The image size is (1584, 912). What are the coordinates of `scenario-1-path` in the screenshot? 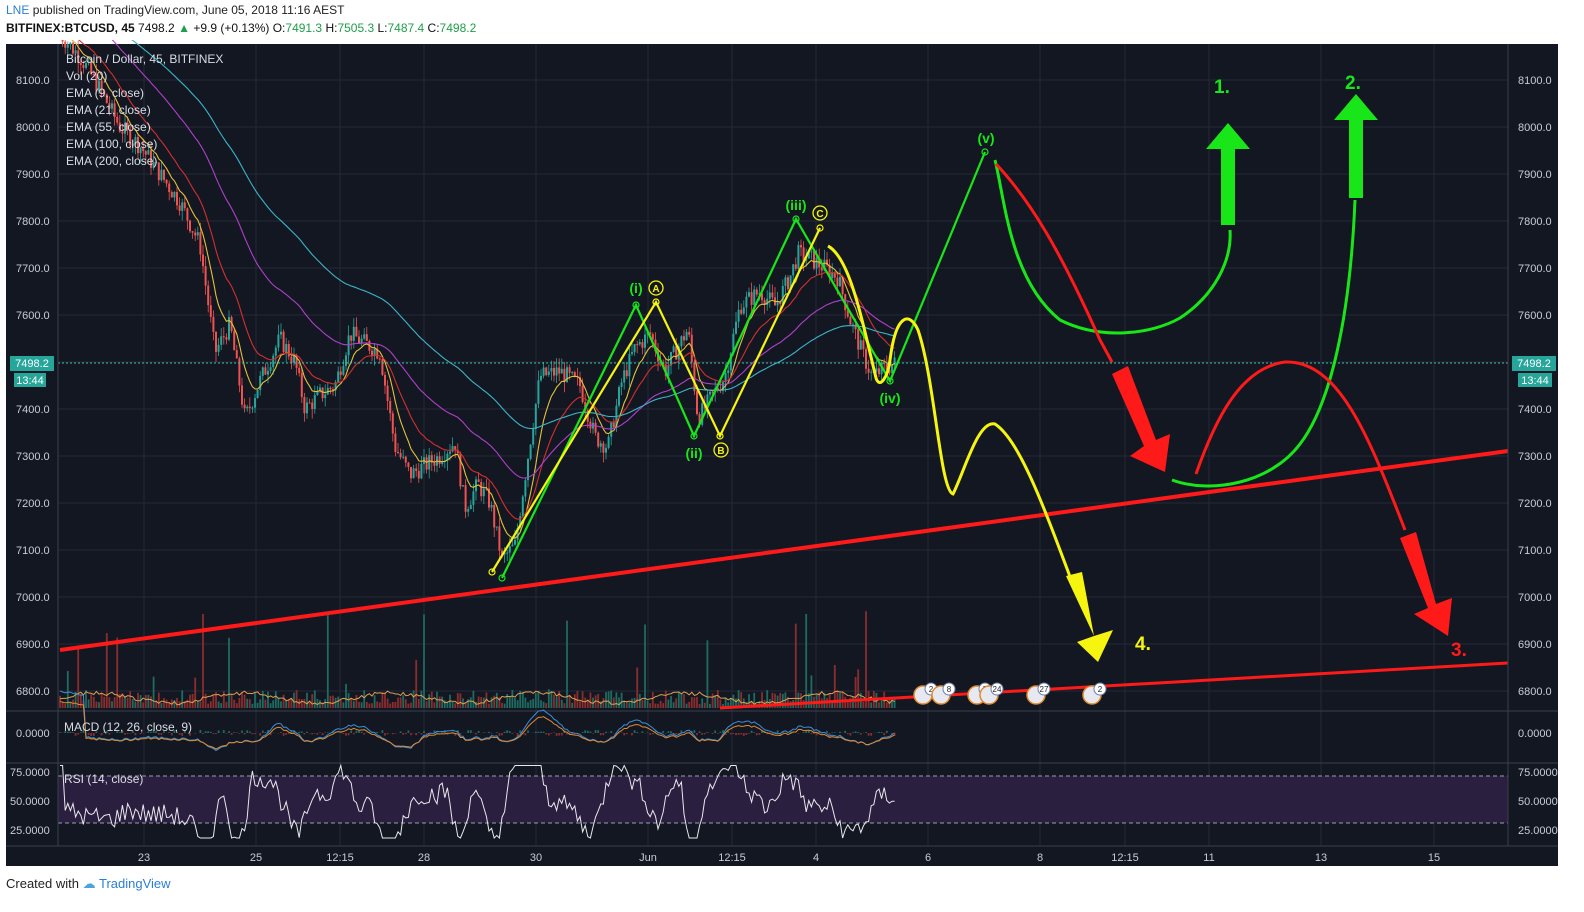 It's located at (1112, 247).